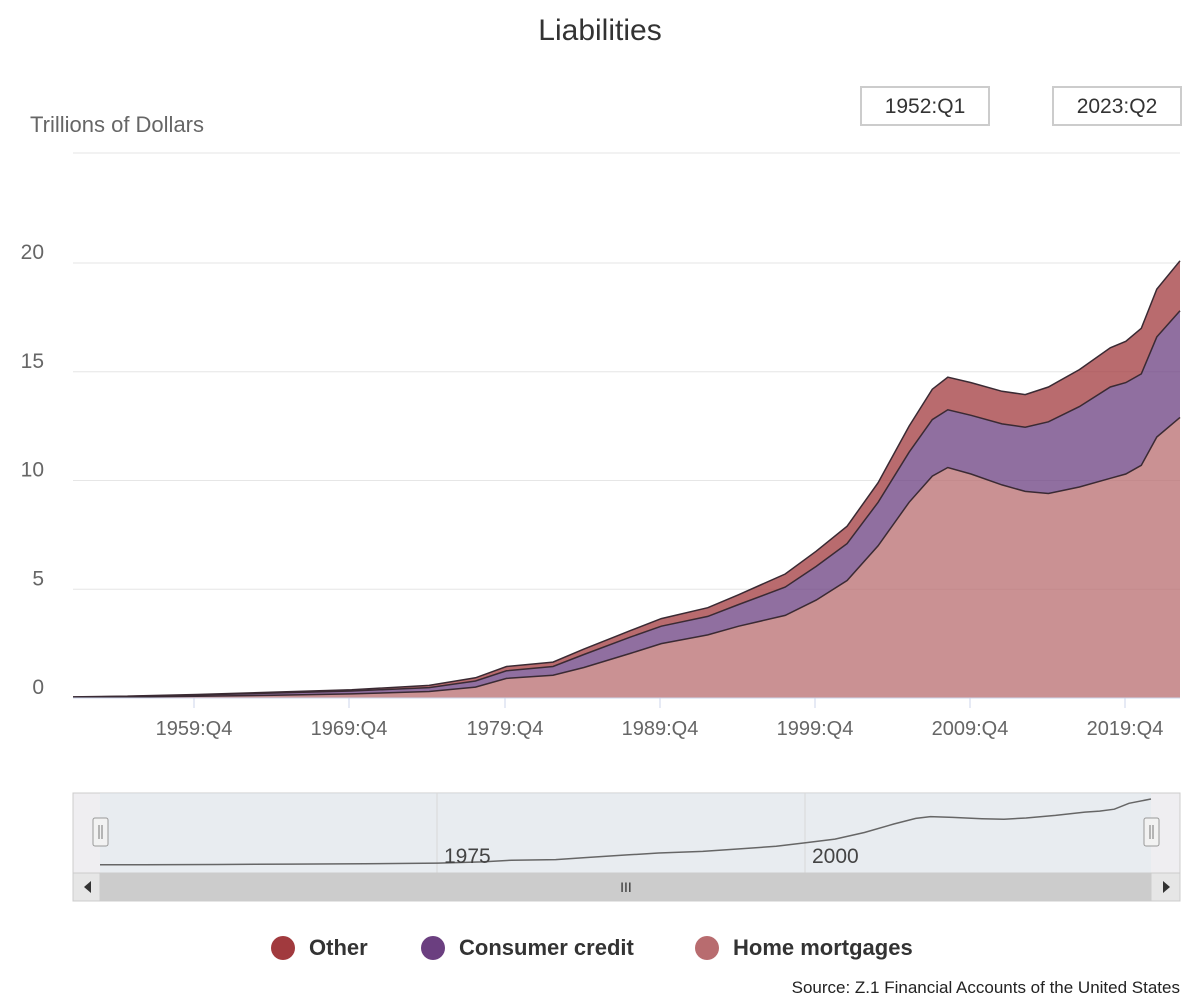  I want to click on x-tick-label: 1959:Q4, so click(194, 729).